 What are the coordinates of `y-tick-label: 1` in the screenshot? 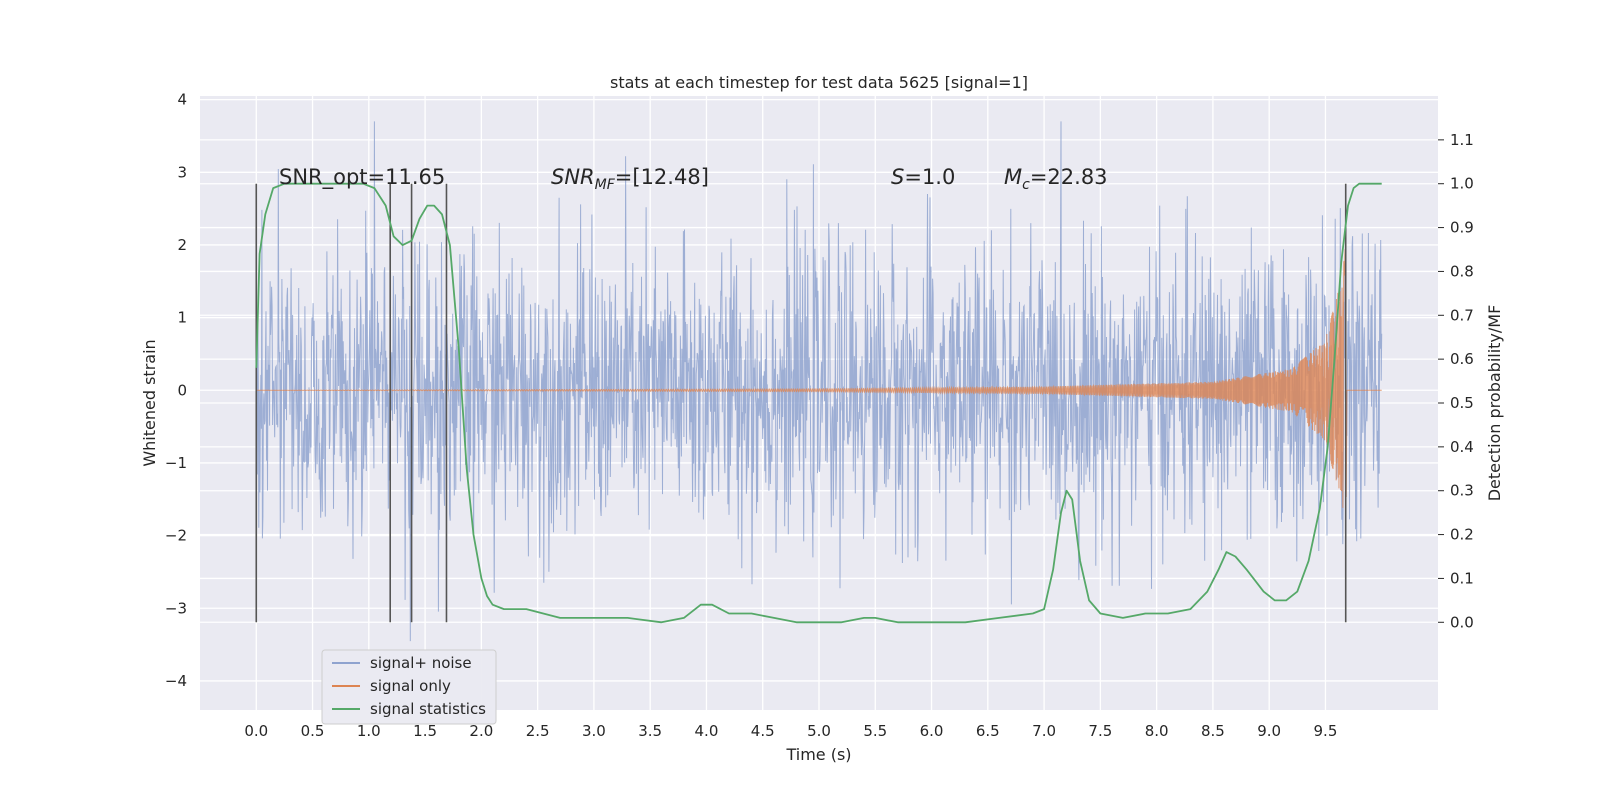 It's located at (182, 318).